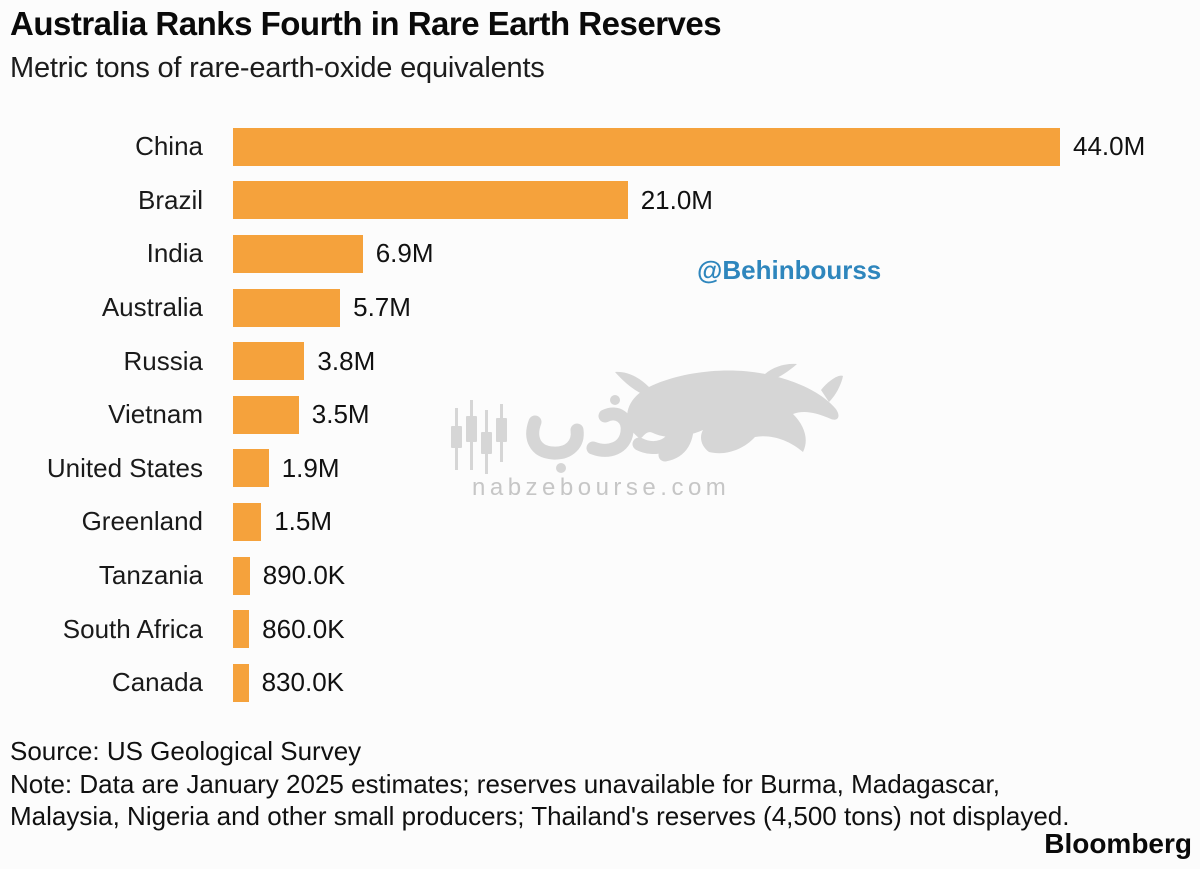 Image resolution: width=1200 pixels, height=869 pixels. Describe the element at coordinates (142, 521) in the screenshot. I see `country-label: Greenland` at that location.